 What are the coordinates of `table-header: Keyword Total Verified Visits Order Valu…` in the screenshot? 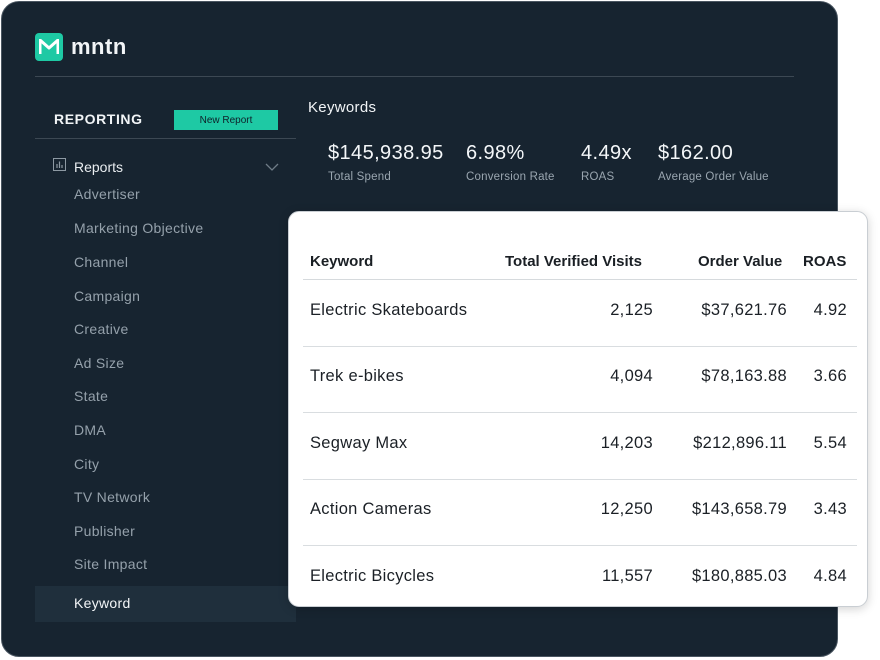 It's located at (580, 265).